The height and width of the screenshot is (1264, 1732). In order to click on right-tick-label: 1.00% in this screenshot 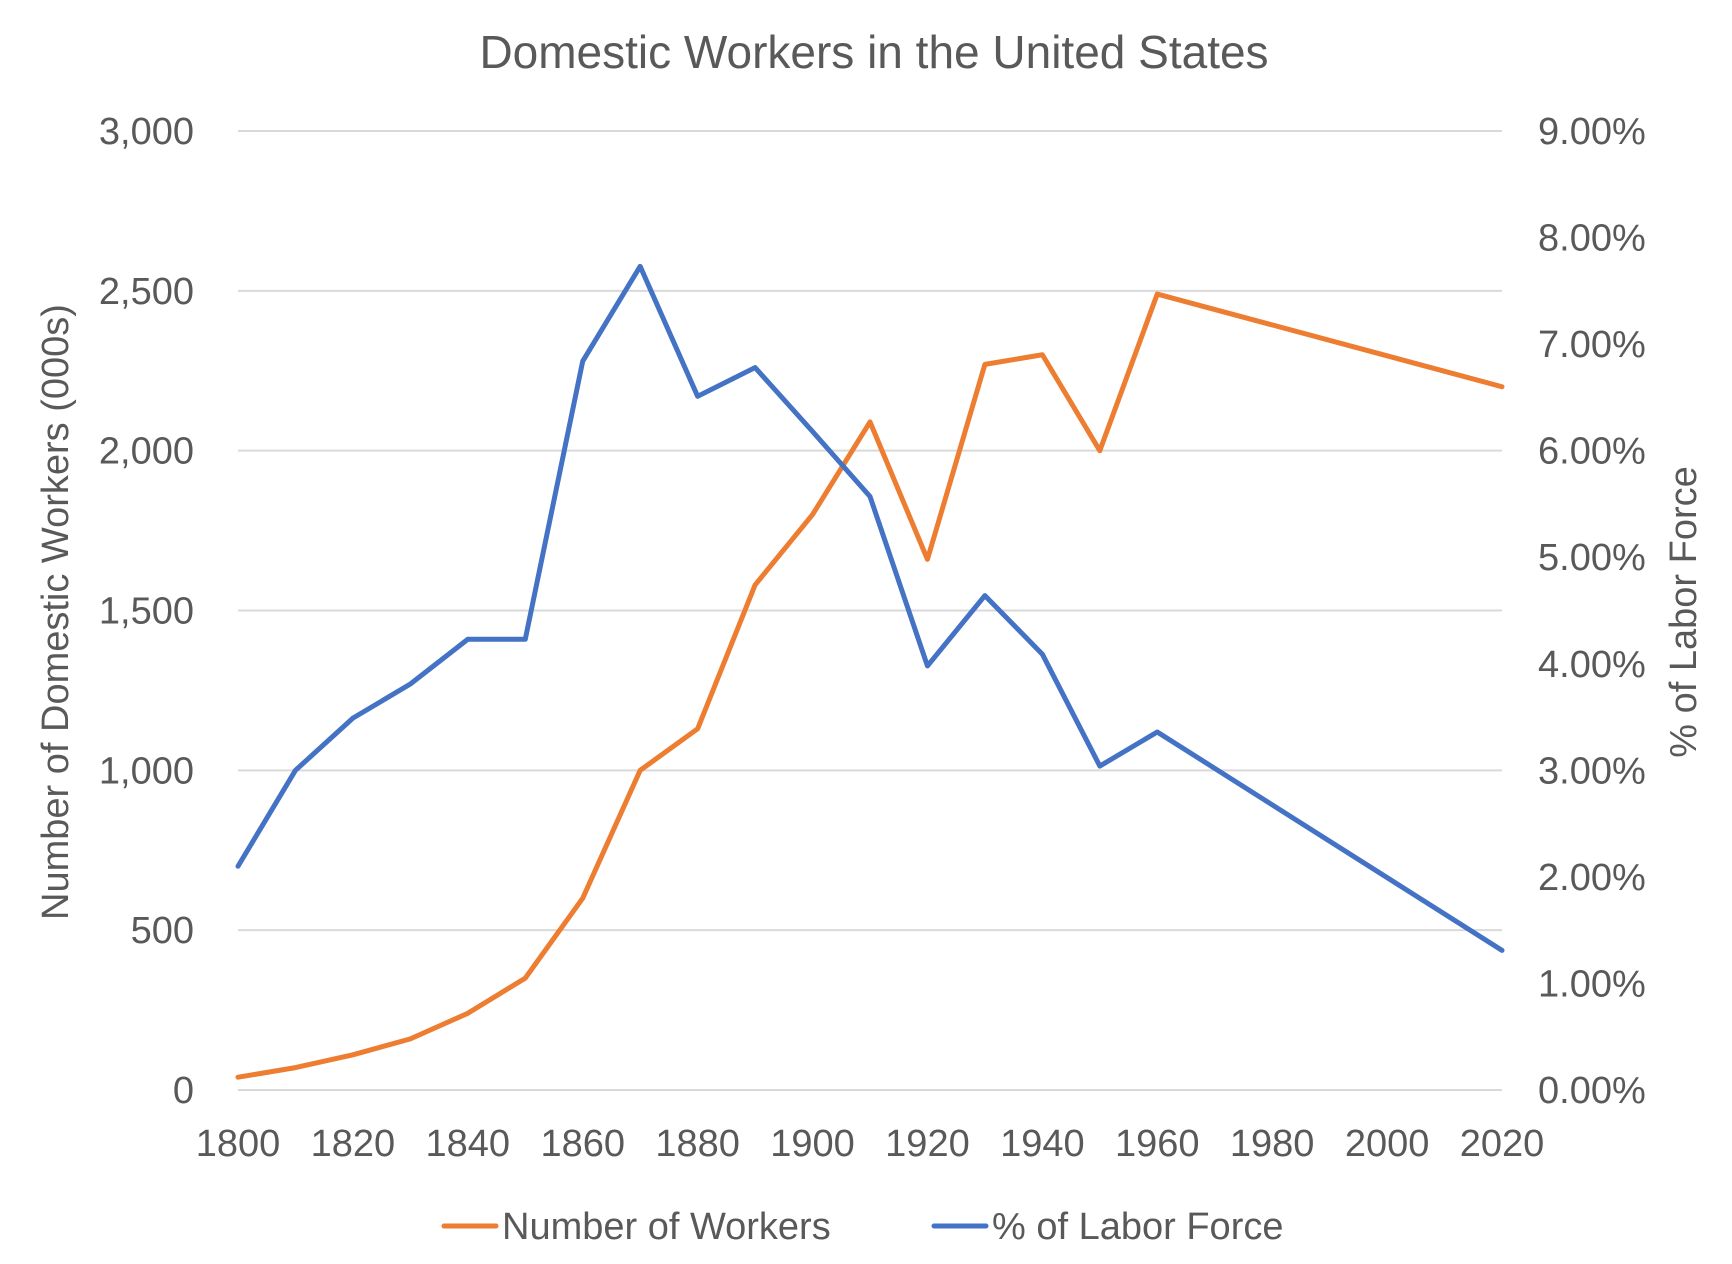, I will do `click(1592, 984)`.